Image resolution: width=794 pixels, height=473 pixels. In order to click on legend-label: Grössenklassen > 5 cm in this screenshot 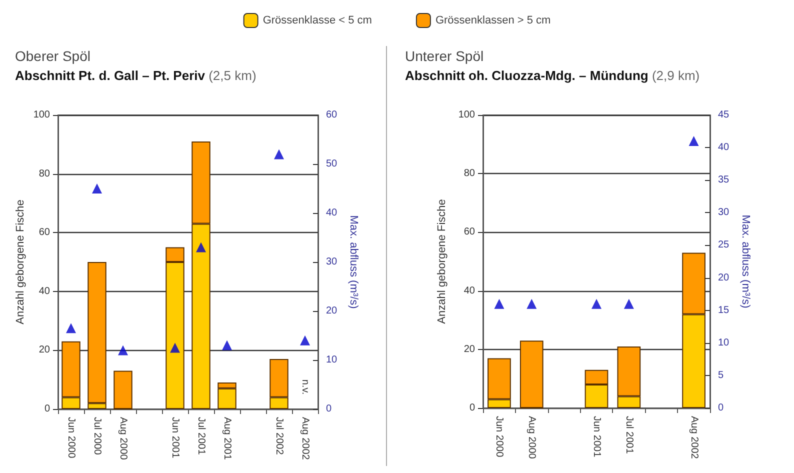, I will do `click(493, 20)`.